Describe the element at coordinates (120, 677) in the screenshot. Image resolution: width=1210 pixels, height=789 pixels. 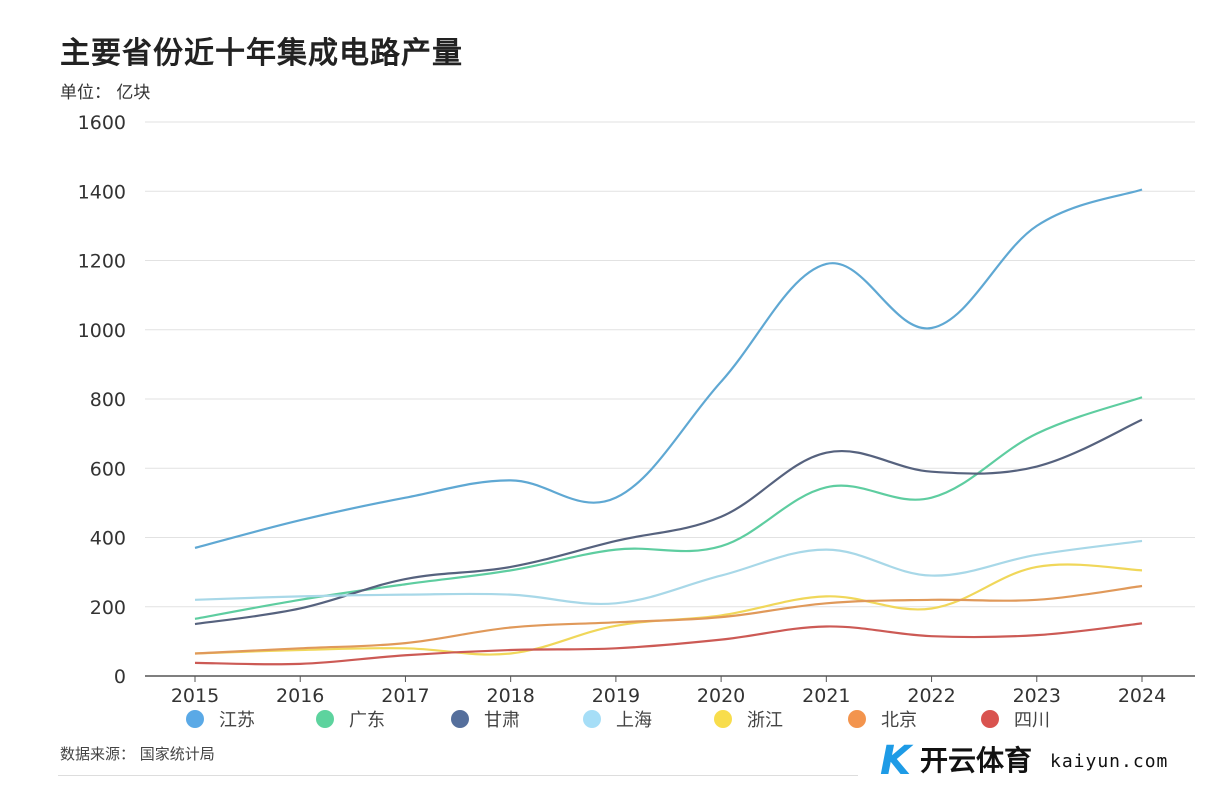
I see `y-tick-label: 0` at that location.